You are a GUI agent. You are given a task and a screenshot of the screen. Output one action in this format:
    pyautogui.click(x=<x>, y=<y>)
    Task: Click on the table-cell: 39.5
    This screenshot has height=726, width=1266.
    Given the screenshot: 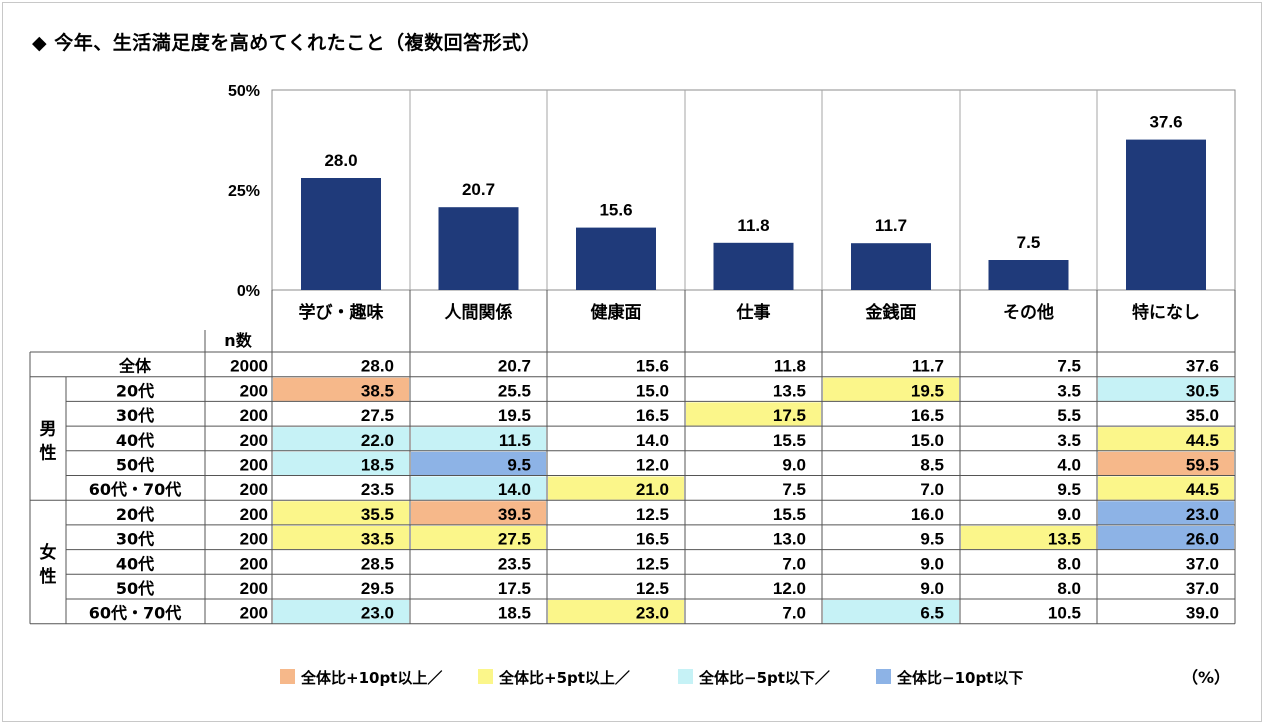 What is the action you would take?
    pyautogui.click(x=514, y=514)
    